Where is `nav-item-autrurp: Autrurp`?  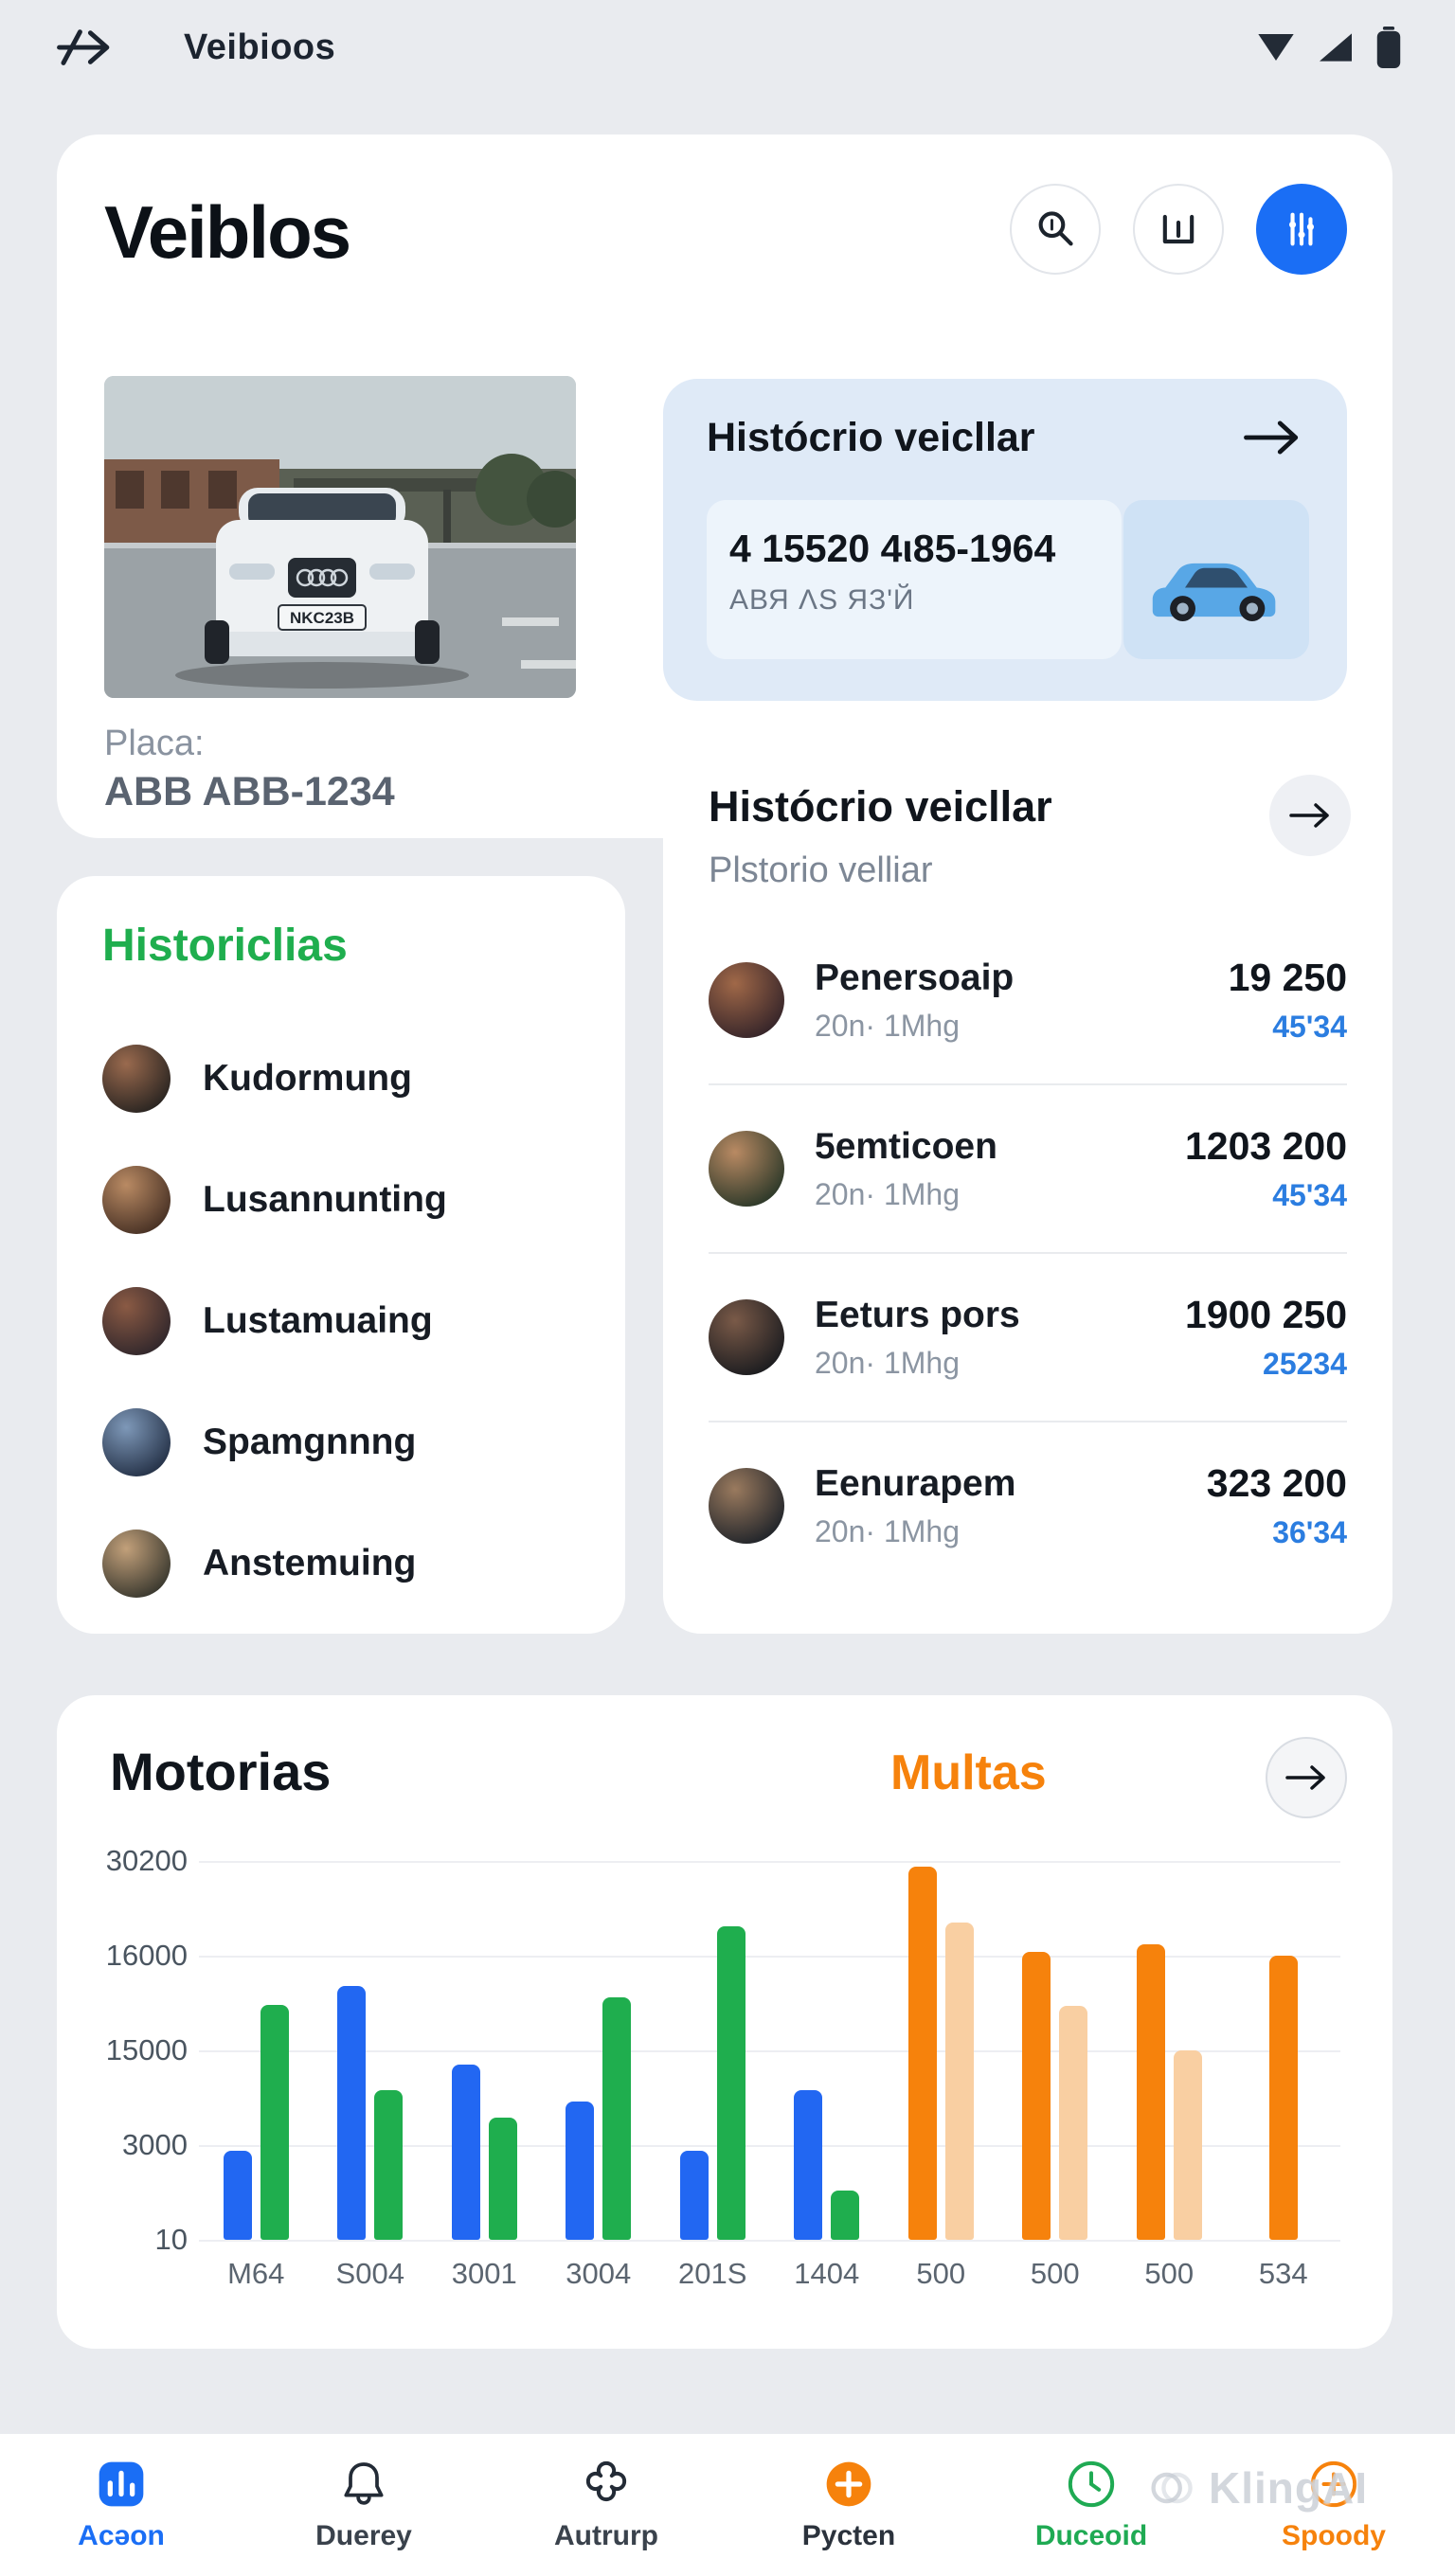 nav-item-autrurp: Autrurp is located at coordinates (606, 2505).